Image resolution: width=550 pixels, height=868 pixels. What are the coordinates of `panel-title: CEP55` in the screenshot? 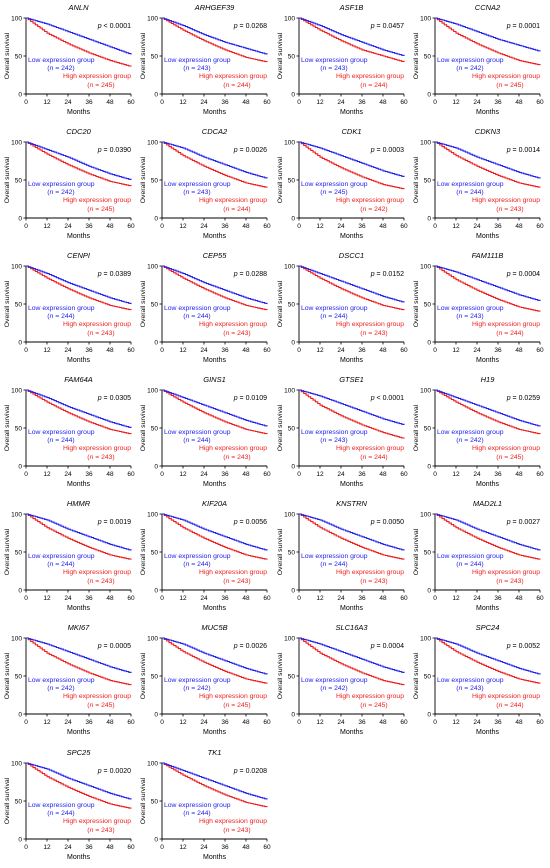 It's located at (215, 255).